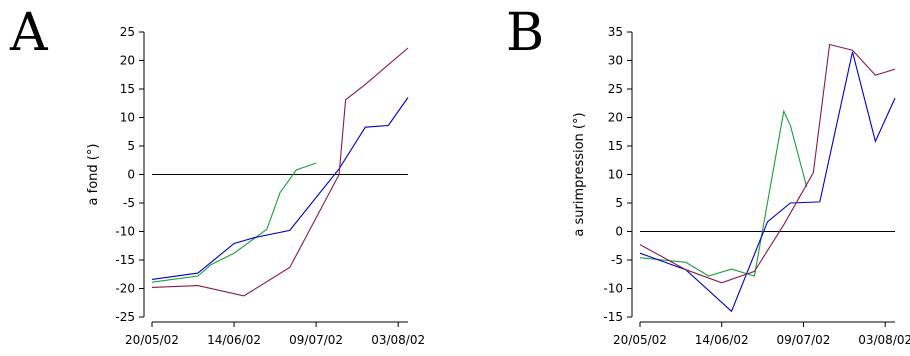  Describe the element at coordinates (29, 33) in the screenshot. I see `panel-label: A` at that location.